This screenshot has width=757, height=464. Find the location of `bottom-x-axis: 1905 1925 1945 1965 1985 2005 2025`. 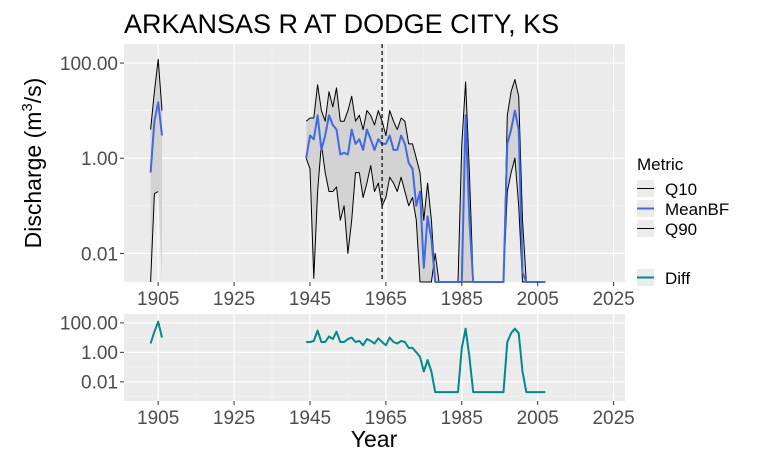

bottom-x-axis: 1905 1925 1945 1965 1985 2005 2025 is located at coordinates (386, 415).